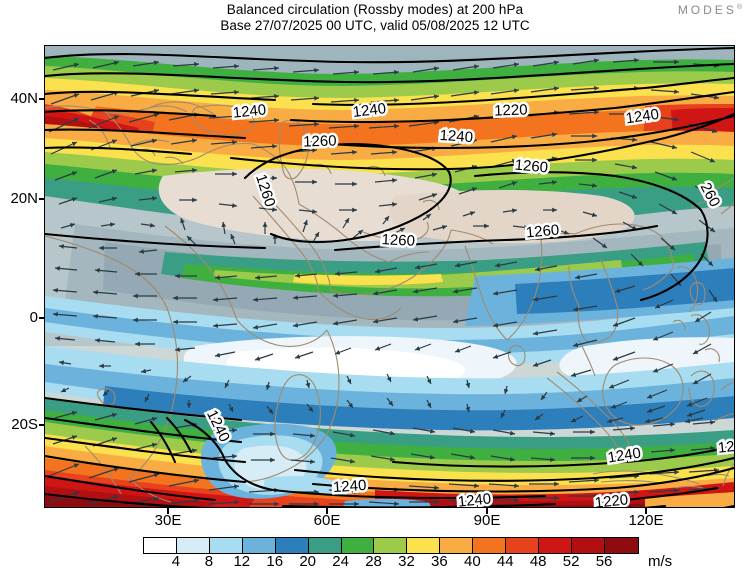  Describe the element at coordinates (307, 561) in the screenshot. I see `colorbar-tick-20: 20` at that location.